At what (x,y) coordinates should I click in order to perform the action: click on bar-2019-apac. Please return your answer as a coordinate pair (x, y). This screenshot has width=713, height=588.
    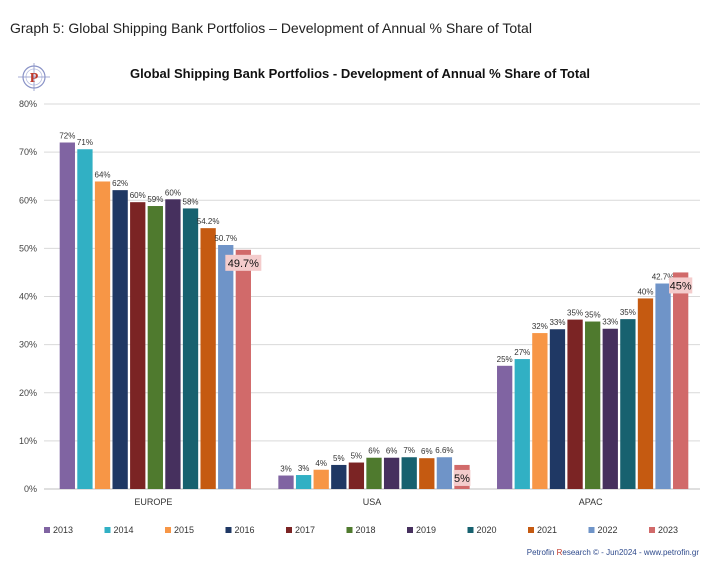
    Looking at the image, I should click on (610, 408).